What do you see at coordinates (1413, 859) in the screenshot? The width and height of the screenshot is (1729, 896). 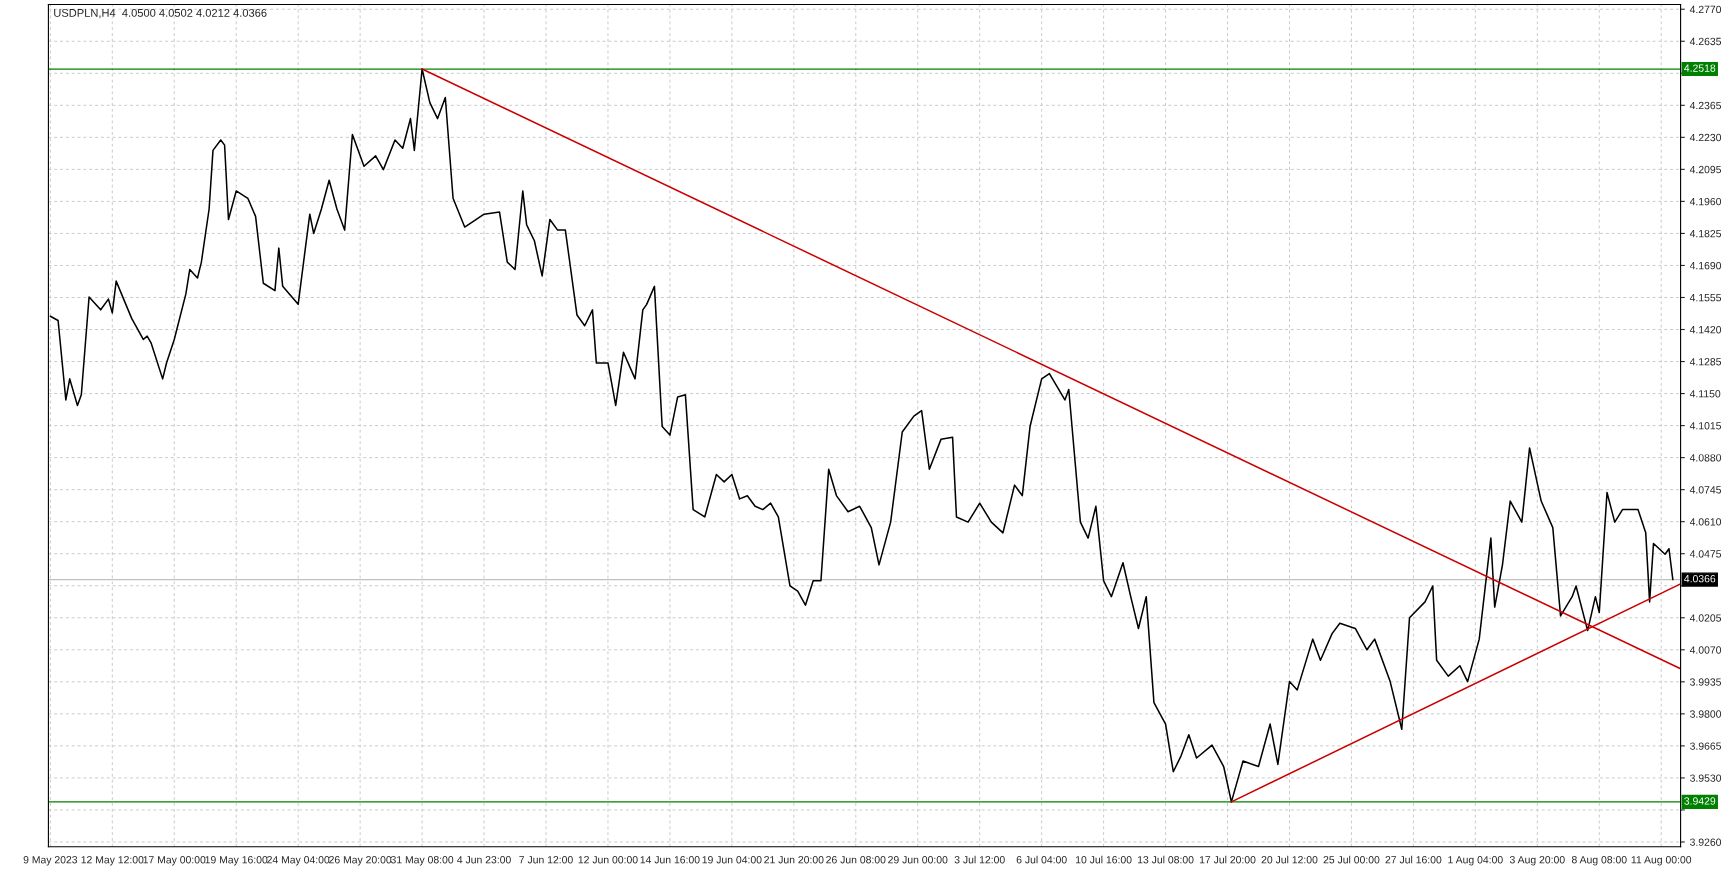 I see `x-tick-label: 27 Jul 16:00` at bounding box center [1413, 859].